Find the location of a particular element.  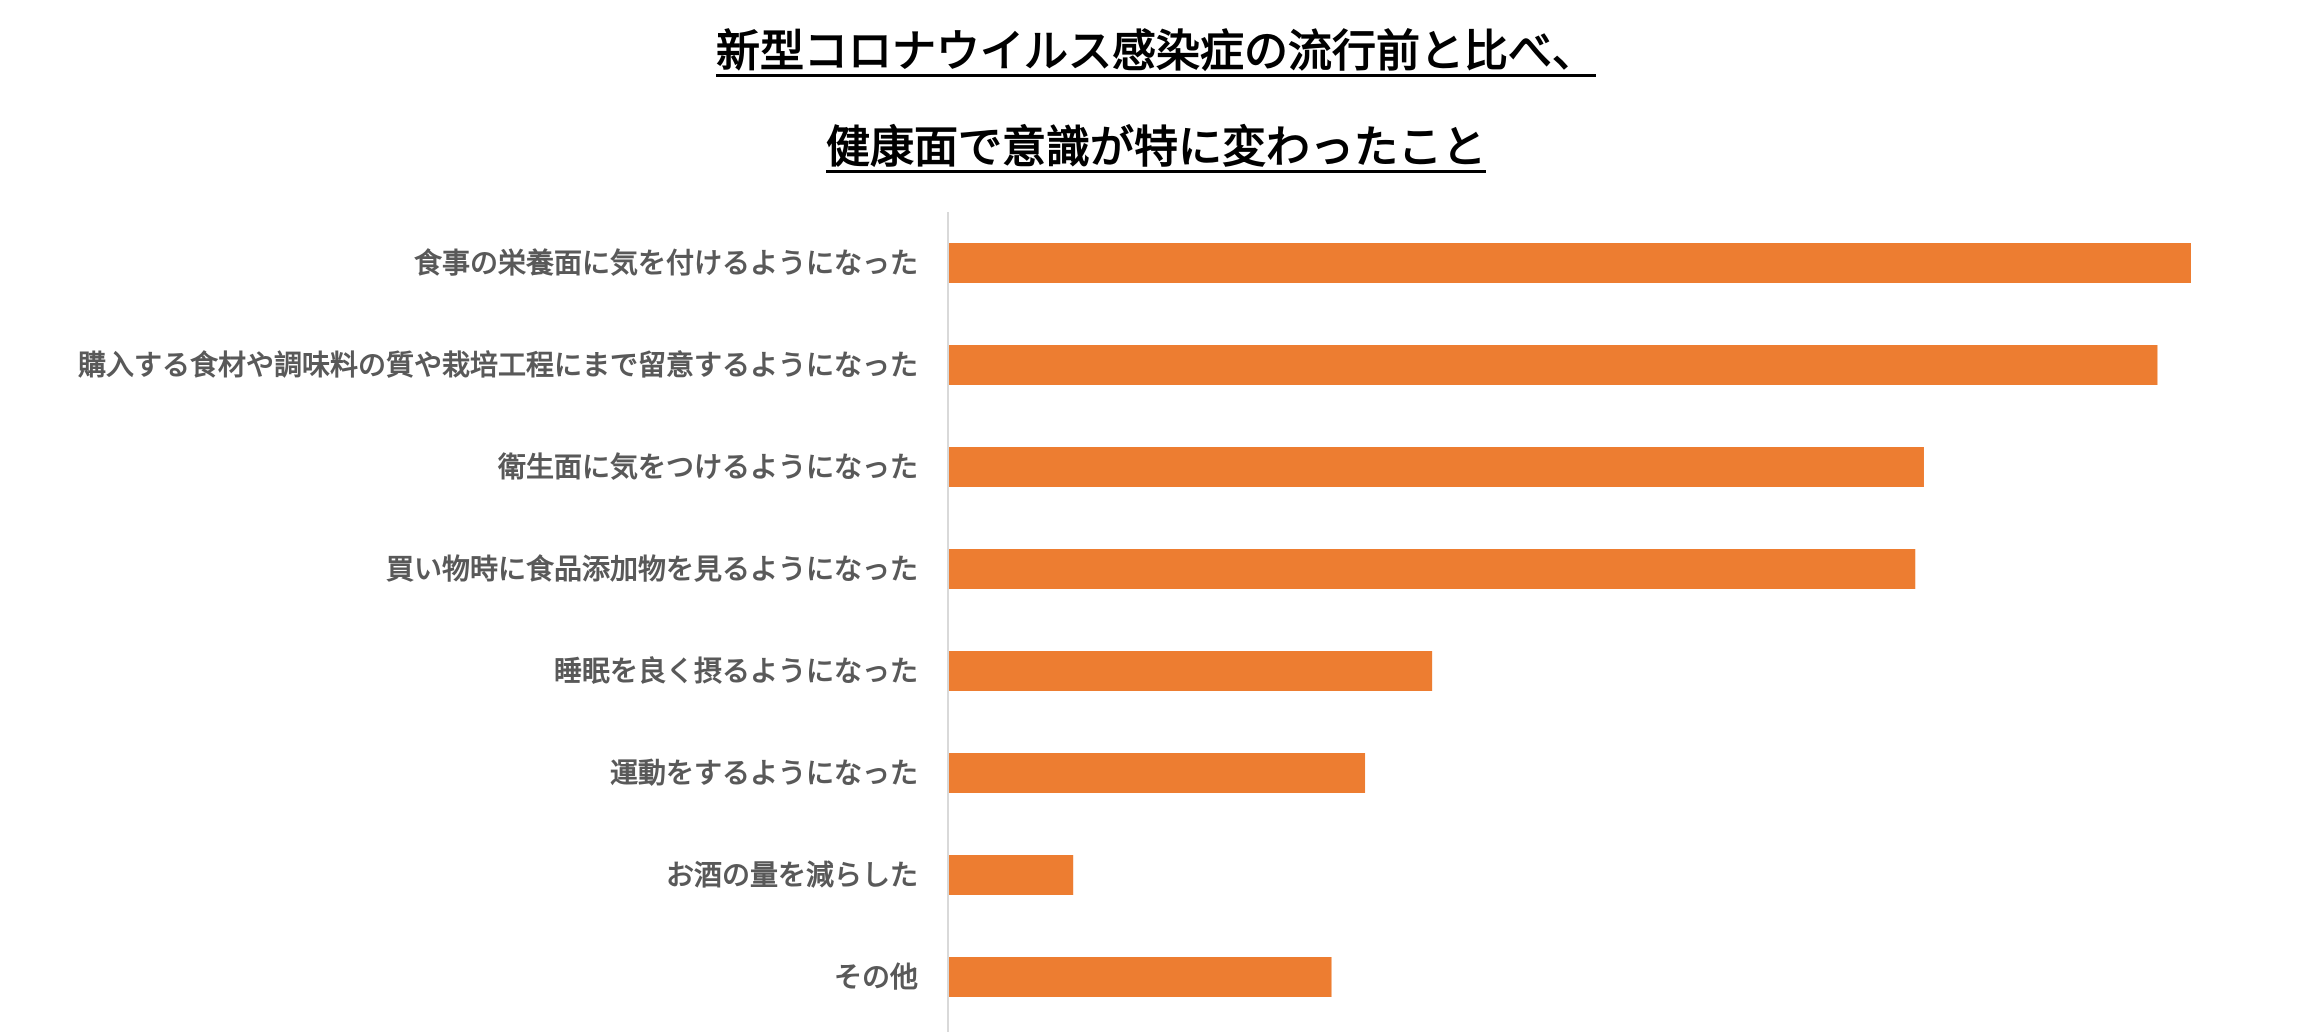

chart-title-line-1: 新型コロナウイルス感染症の流行前と比べ、 is located at coordinates (1156, 51).